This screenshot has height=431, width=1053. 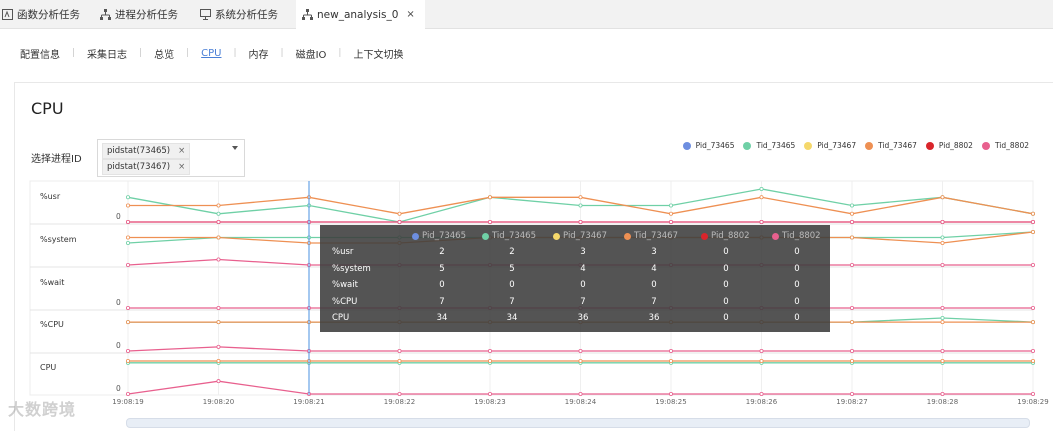 I want to click on tooltip-value: 2, so click(x=512, y=252).